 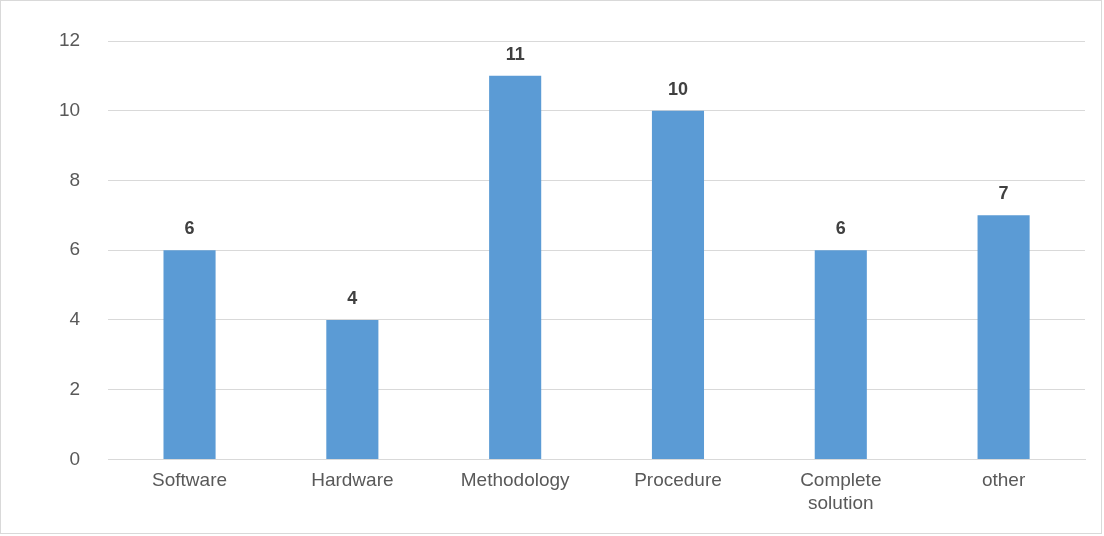 What do you see at coordinates (75, 458) in the screenshot?
I see `y-tick-label: 0` at bounding box center [75, 458].